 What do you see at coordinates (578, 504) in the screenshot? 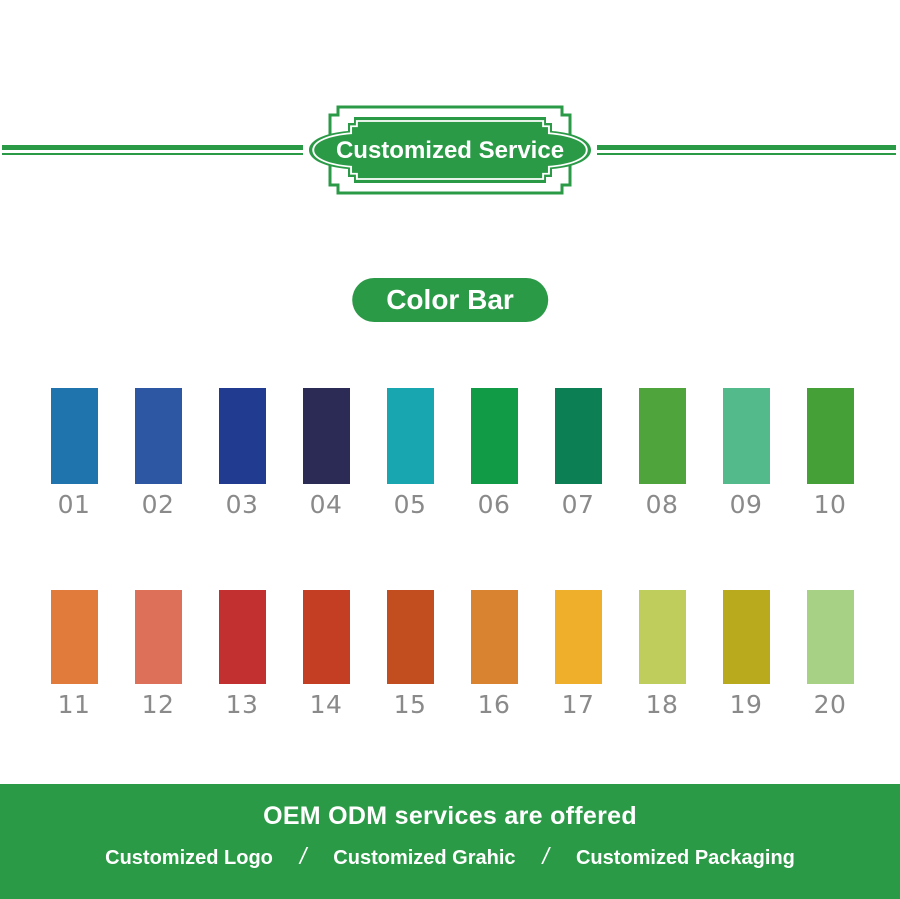
I see `swatch-label: 07` at bounding box center [578, 504].